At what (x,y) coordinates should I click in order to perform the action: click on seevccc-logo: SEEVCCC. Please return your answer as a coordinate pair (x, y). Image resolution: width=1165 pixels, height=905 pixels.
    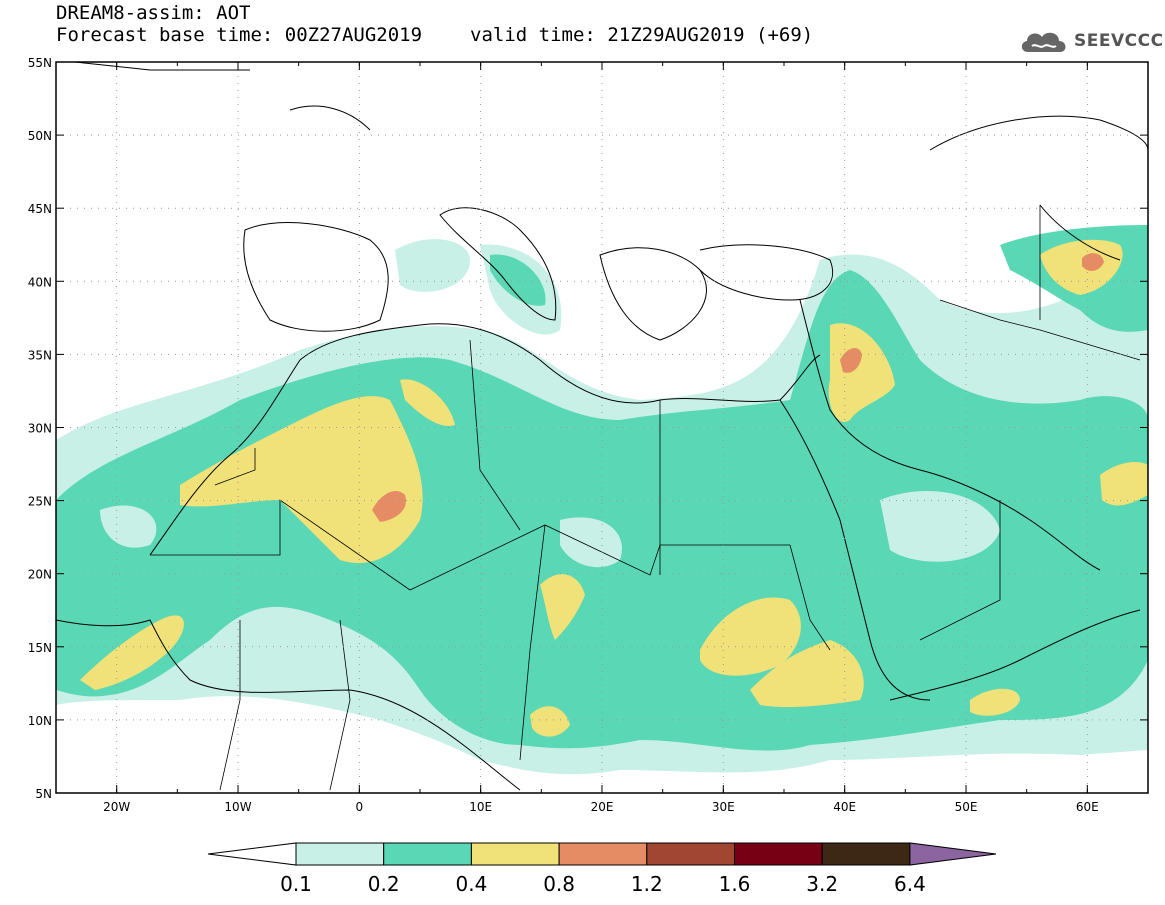
    Looking at the image, I should click on (1091, 41).